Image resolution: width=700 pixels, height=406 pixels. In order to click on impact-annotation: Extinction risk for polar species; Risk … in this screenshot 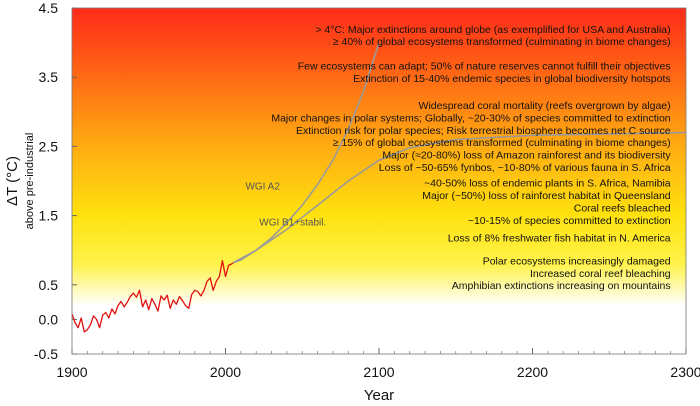, I will do `click(483, 131)`.